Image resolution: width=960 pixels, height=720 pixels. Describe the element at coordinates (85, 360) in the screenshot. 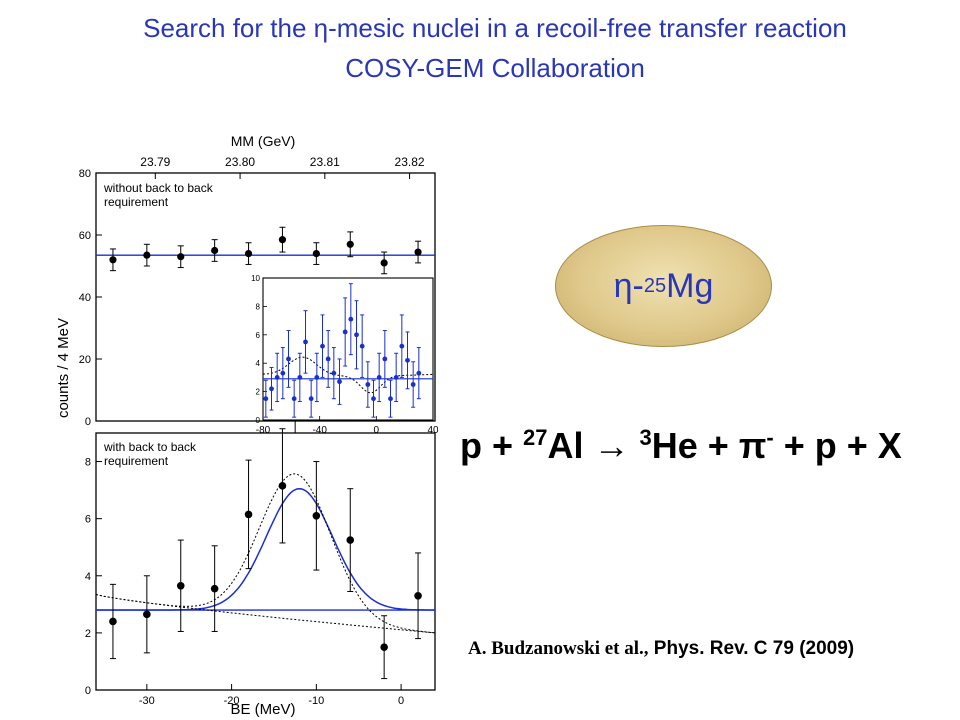

I see `y-tick-label: 20` at that location.